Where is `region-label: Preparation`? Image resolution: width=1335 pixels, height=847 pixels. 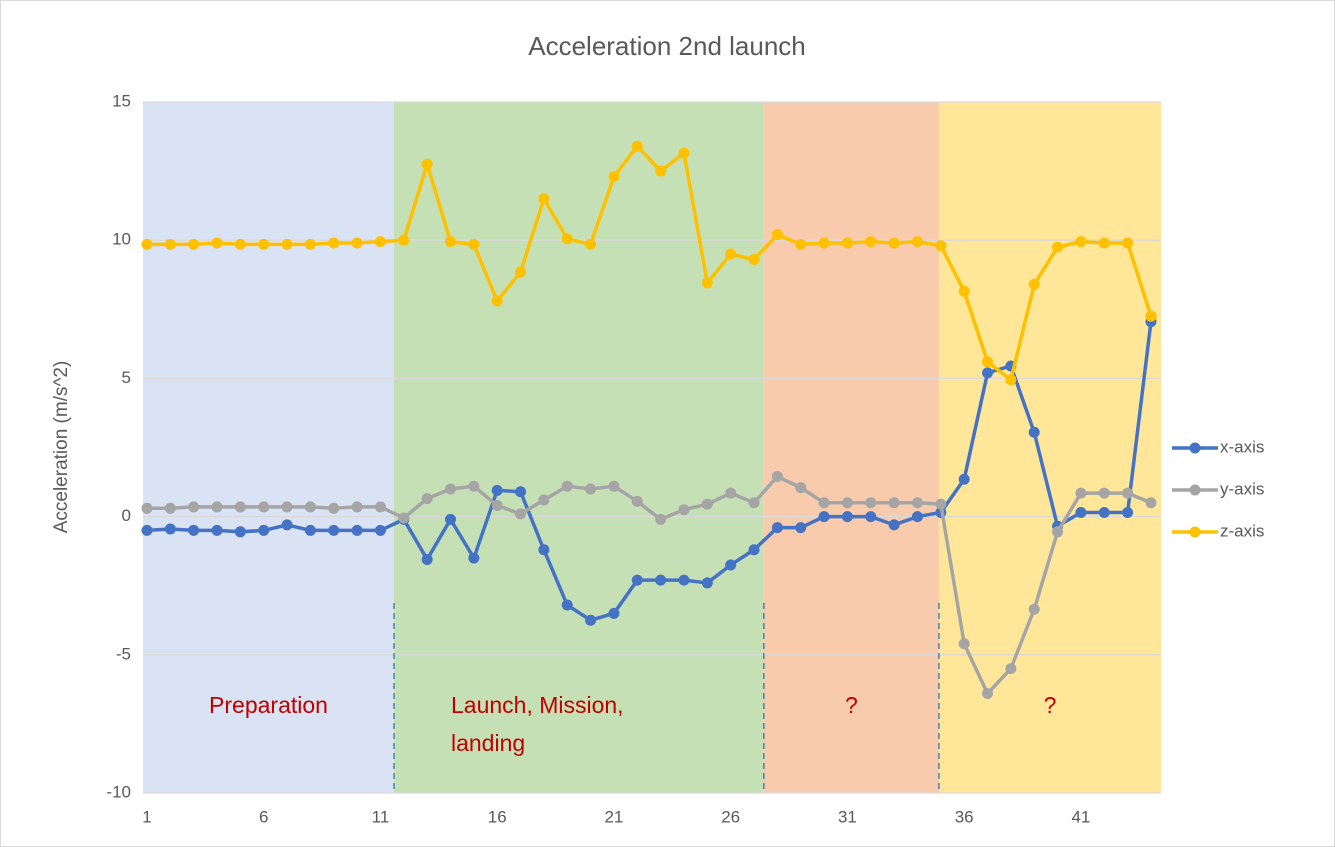 region-label: Preparation is located at coordinates (268, 705).